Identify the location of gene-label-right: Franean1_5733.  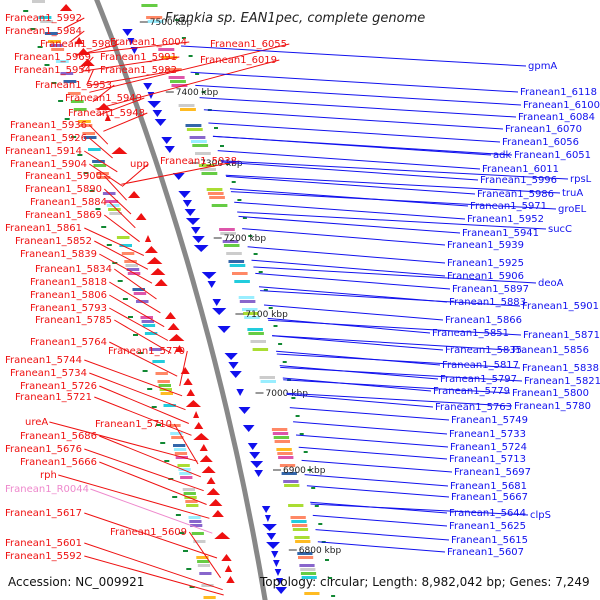
(487, 434).